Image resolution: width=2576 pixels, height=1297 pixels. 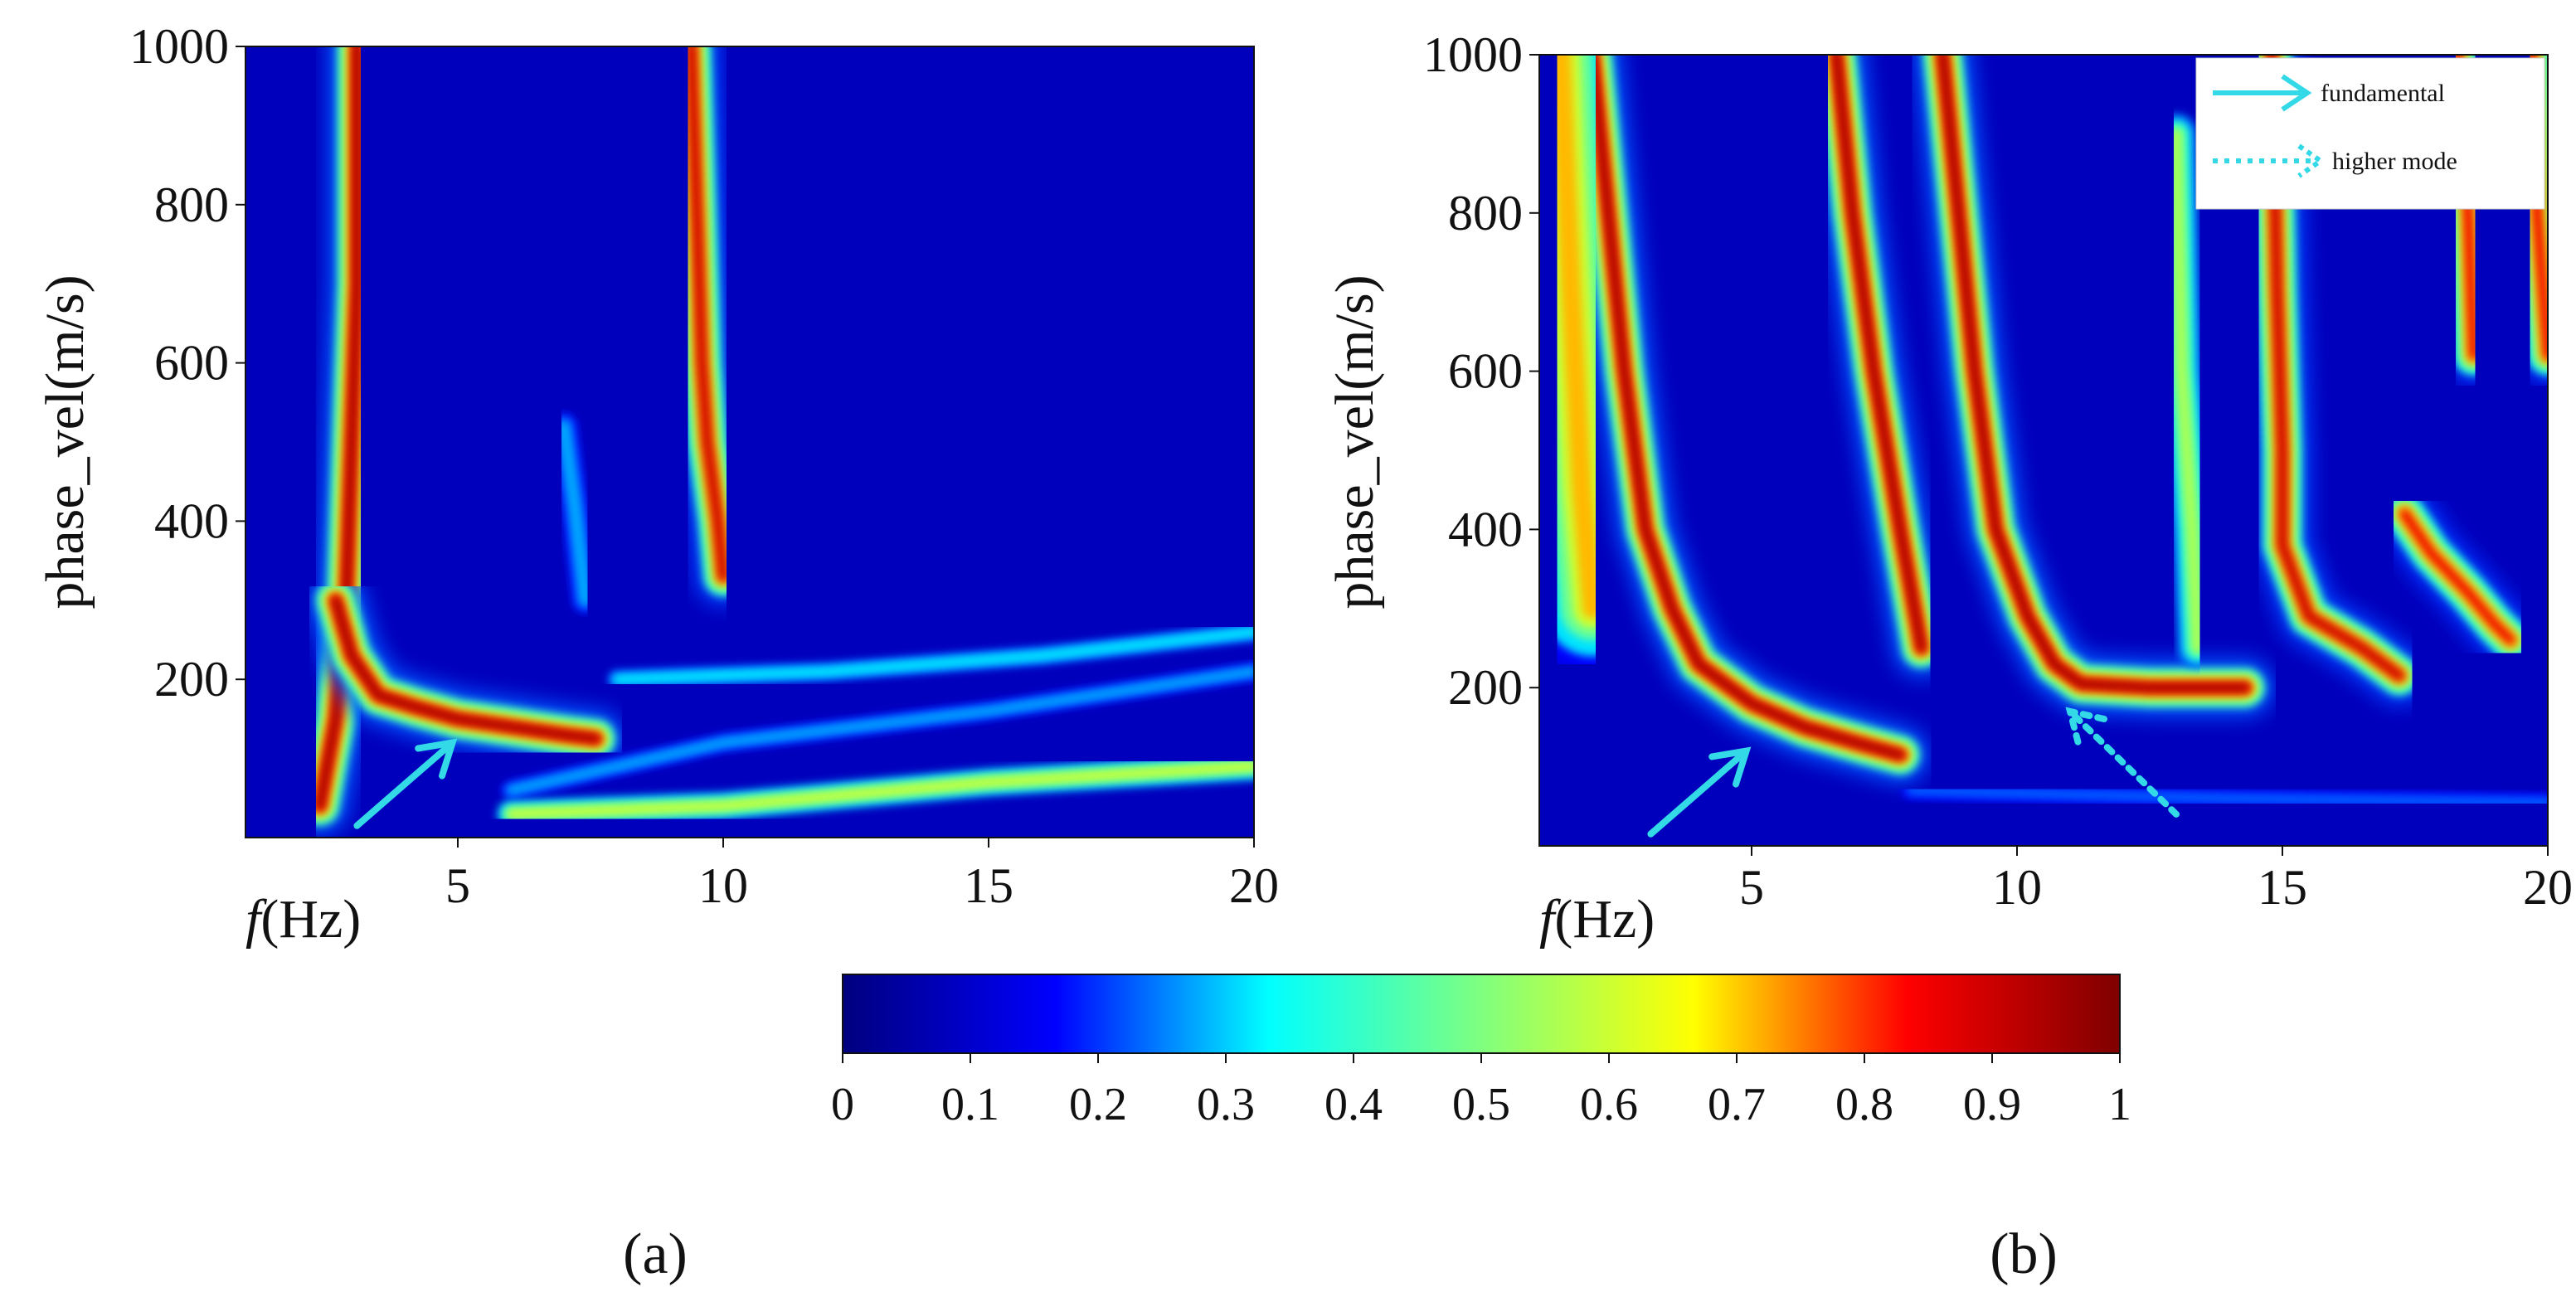 What do you see at coordinates (1737, 1104) in the screenshot?
I see `colorbar-tick-label-7: 0.7` at bounding box center [1737, 1104].